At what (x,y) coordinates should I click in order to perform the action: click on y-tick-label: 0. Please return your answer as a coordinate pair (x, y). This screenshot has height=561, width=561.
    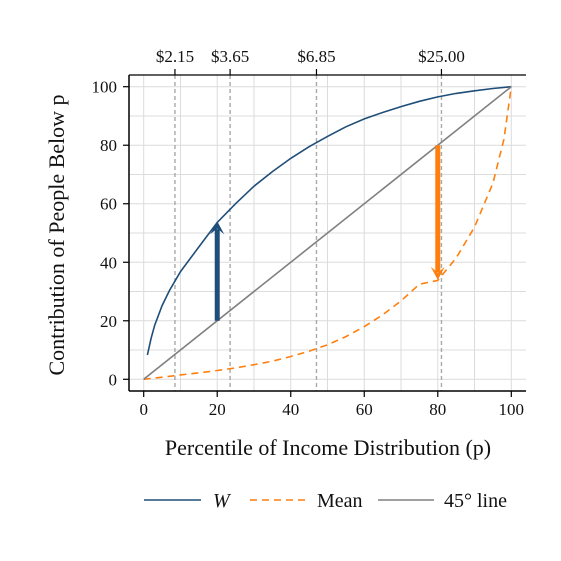
    Looking at the image, I should click on (113, 379).